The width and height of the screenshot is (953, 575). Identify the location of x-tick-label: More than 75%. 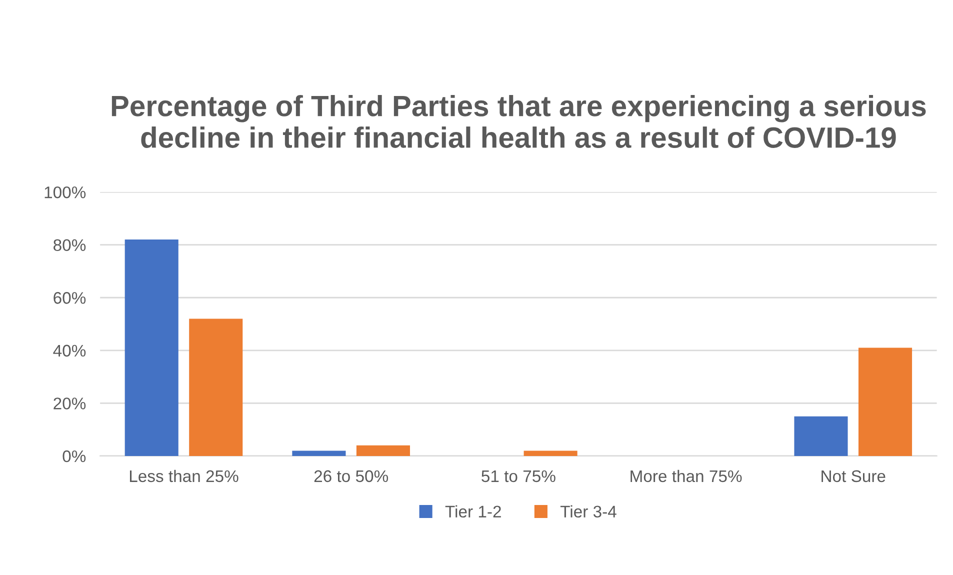
(686, 476).